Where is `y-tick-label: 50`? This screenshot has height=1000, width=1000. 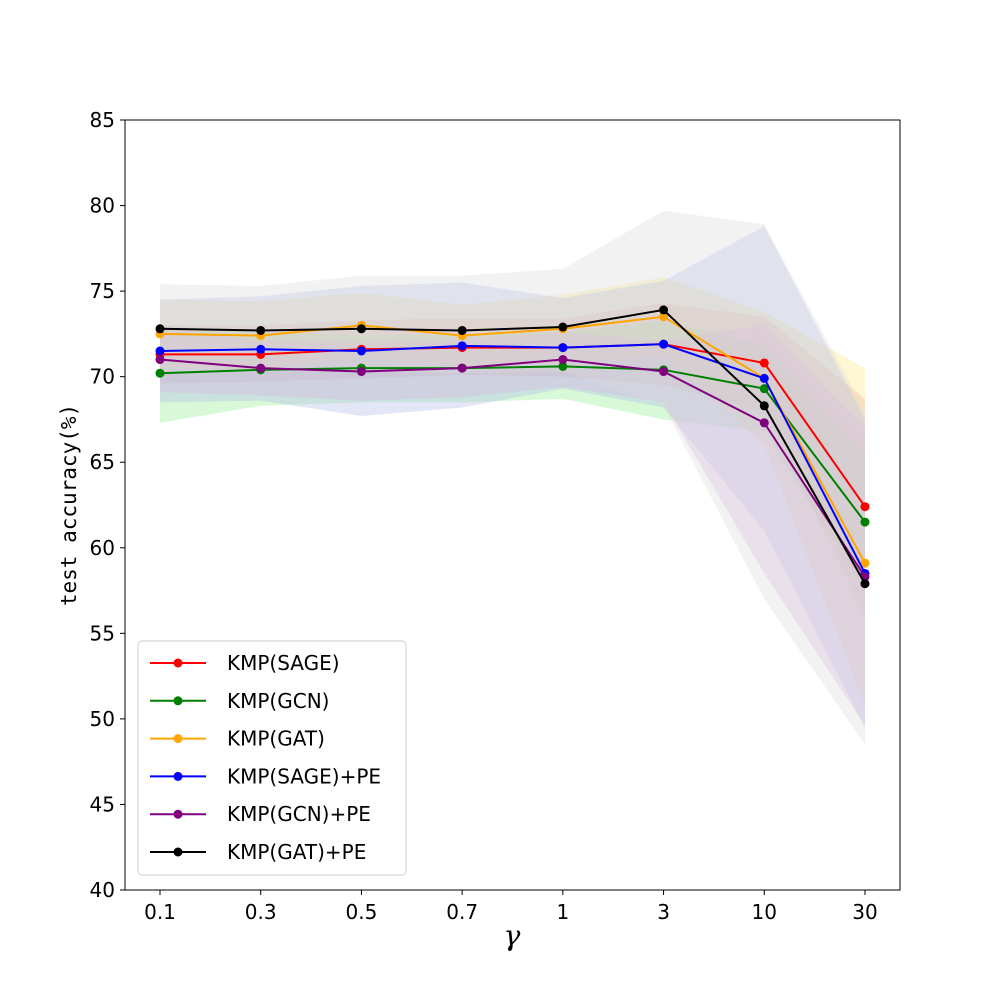 y-tick-label: 50 is located at coordinates (102, 719).